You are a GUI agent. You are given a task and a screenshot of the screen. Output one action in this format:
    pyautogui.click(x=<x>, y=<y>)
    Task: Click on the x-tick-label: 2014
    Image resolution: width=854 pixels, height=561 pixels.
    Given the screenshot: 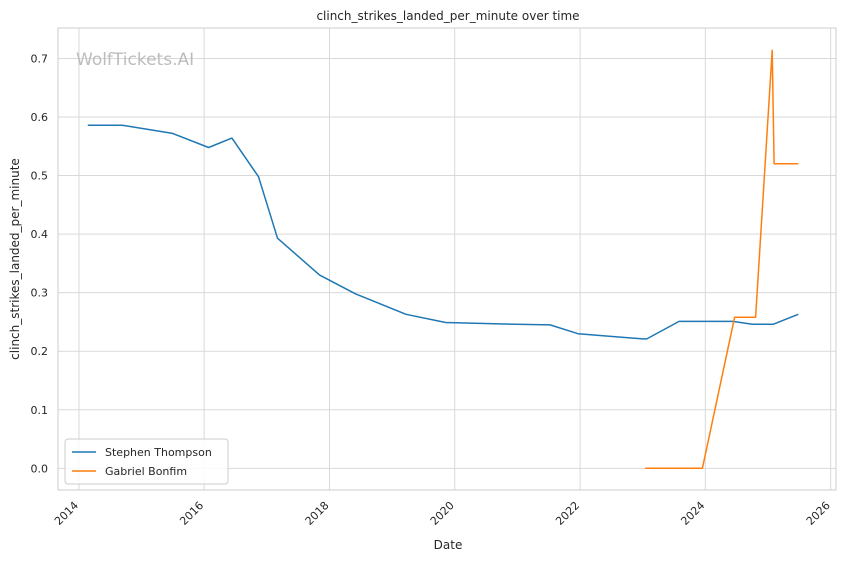 What is the action you would take?
    pyautogui.click(x=66, y=513)
    